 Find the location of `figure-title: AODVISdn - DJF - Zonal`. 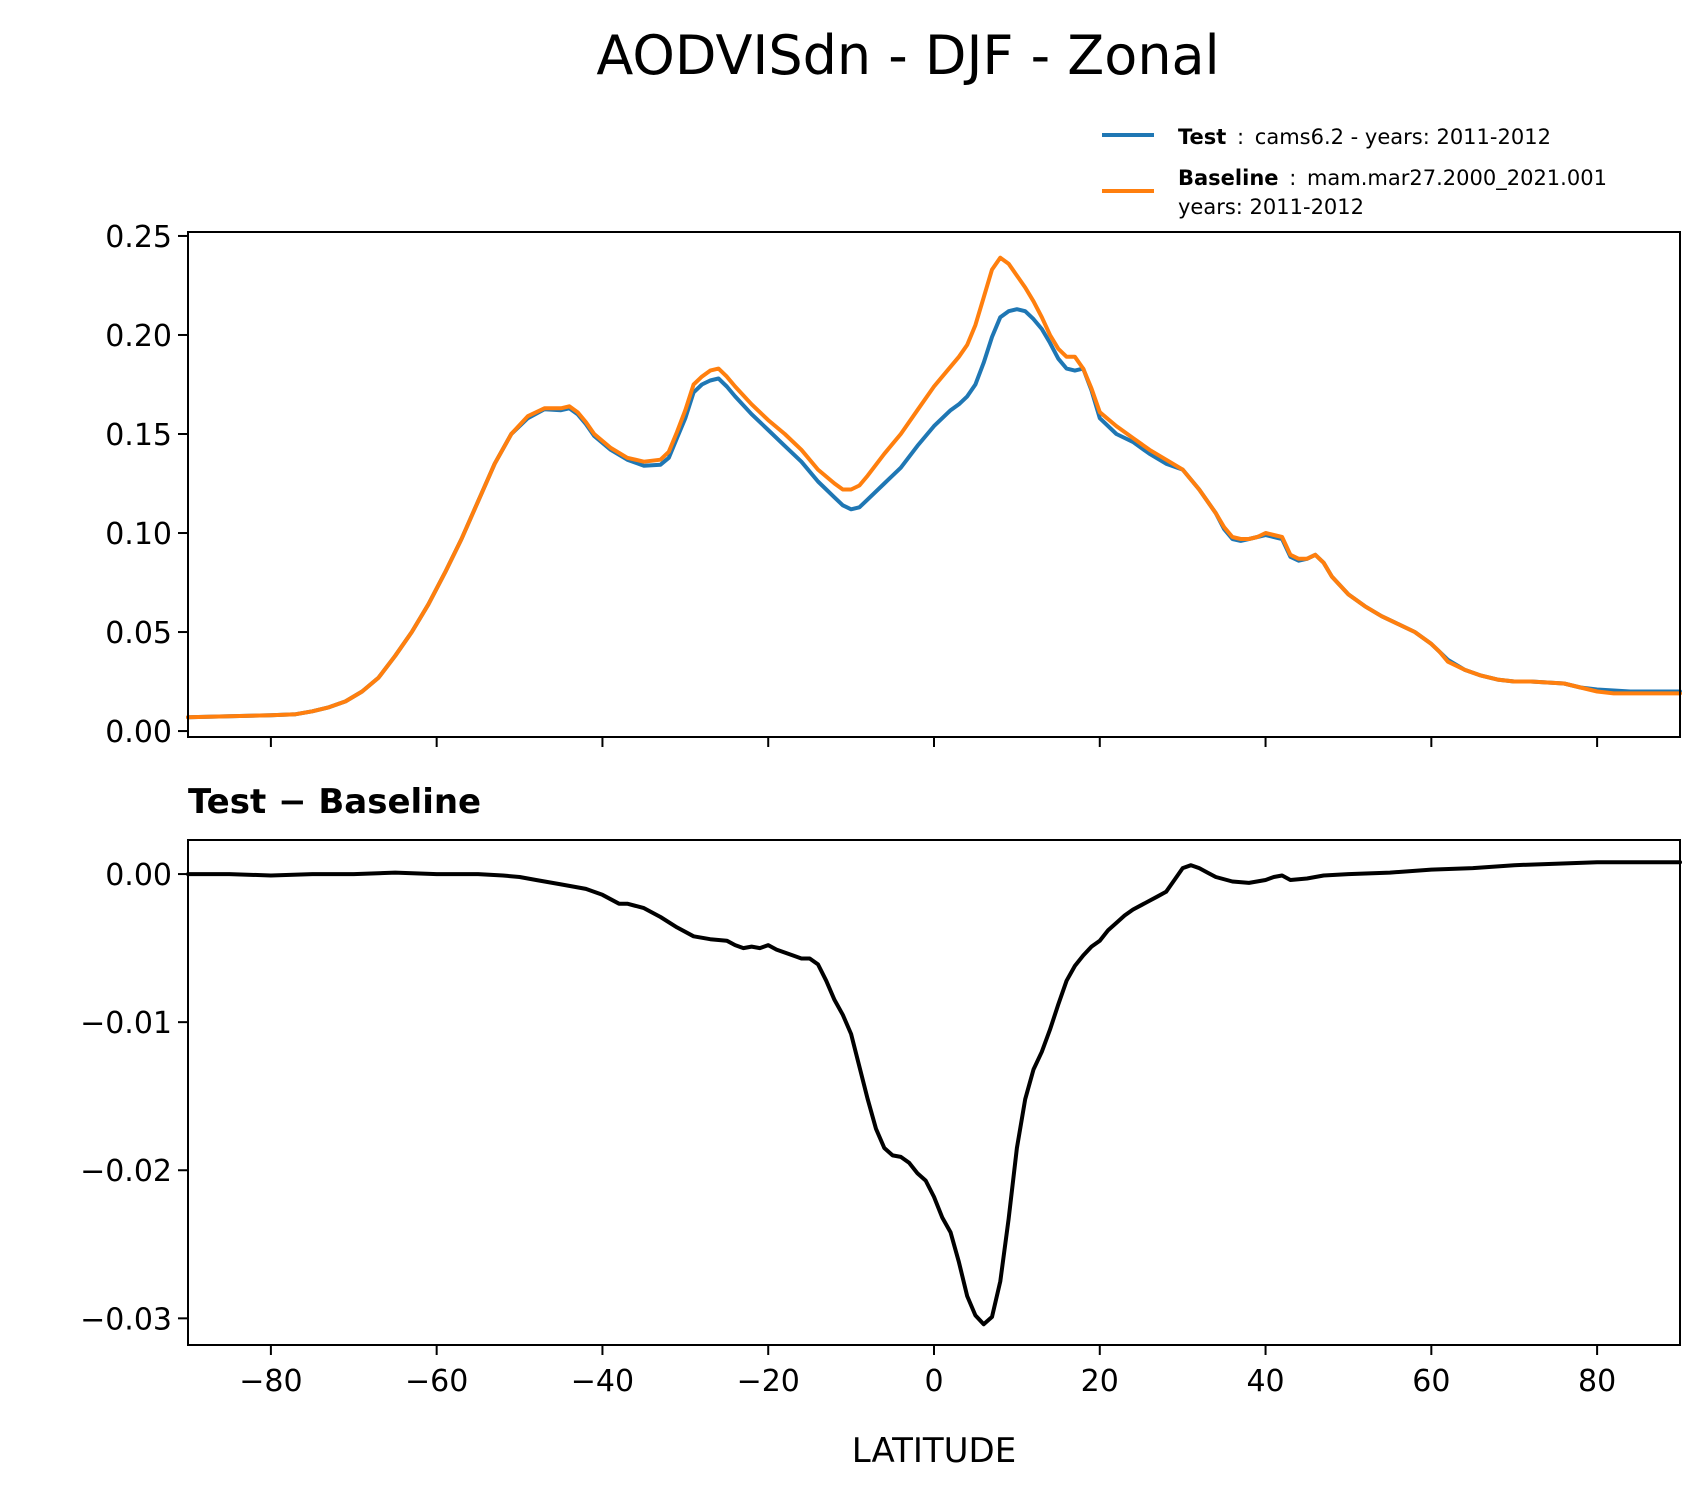

figure-title: AODVISdn - DJF - Zonal is located at coordinates (907, 55).